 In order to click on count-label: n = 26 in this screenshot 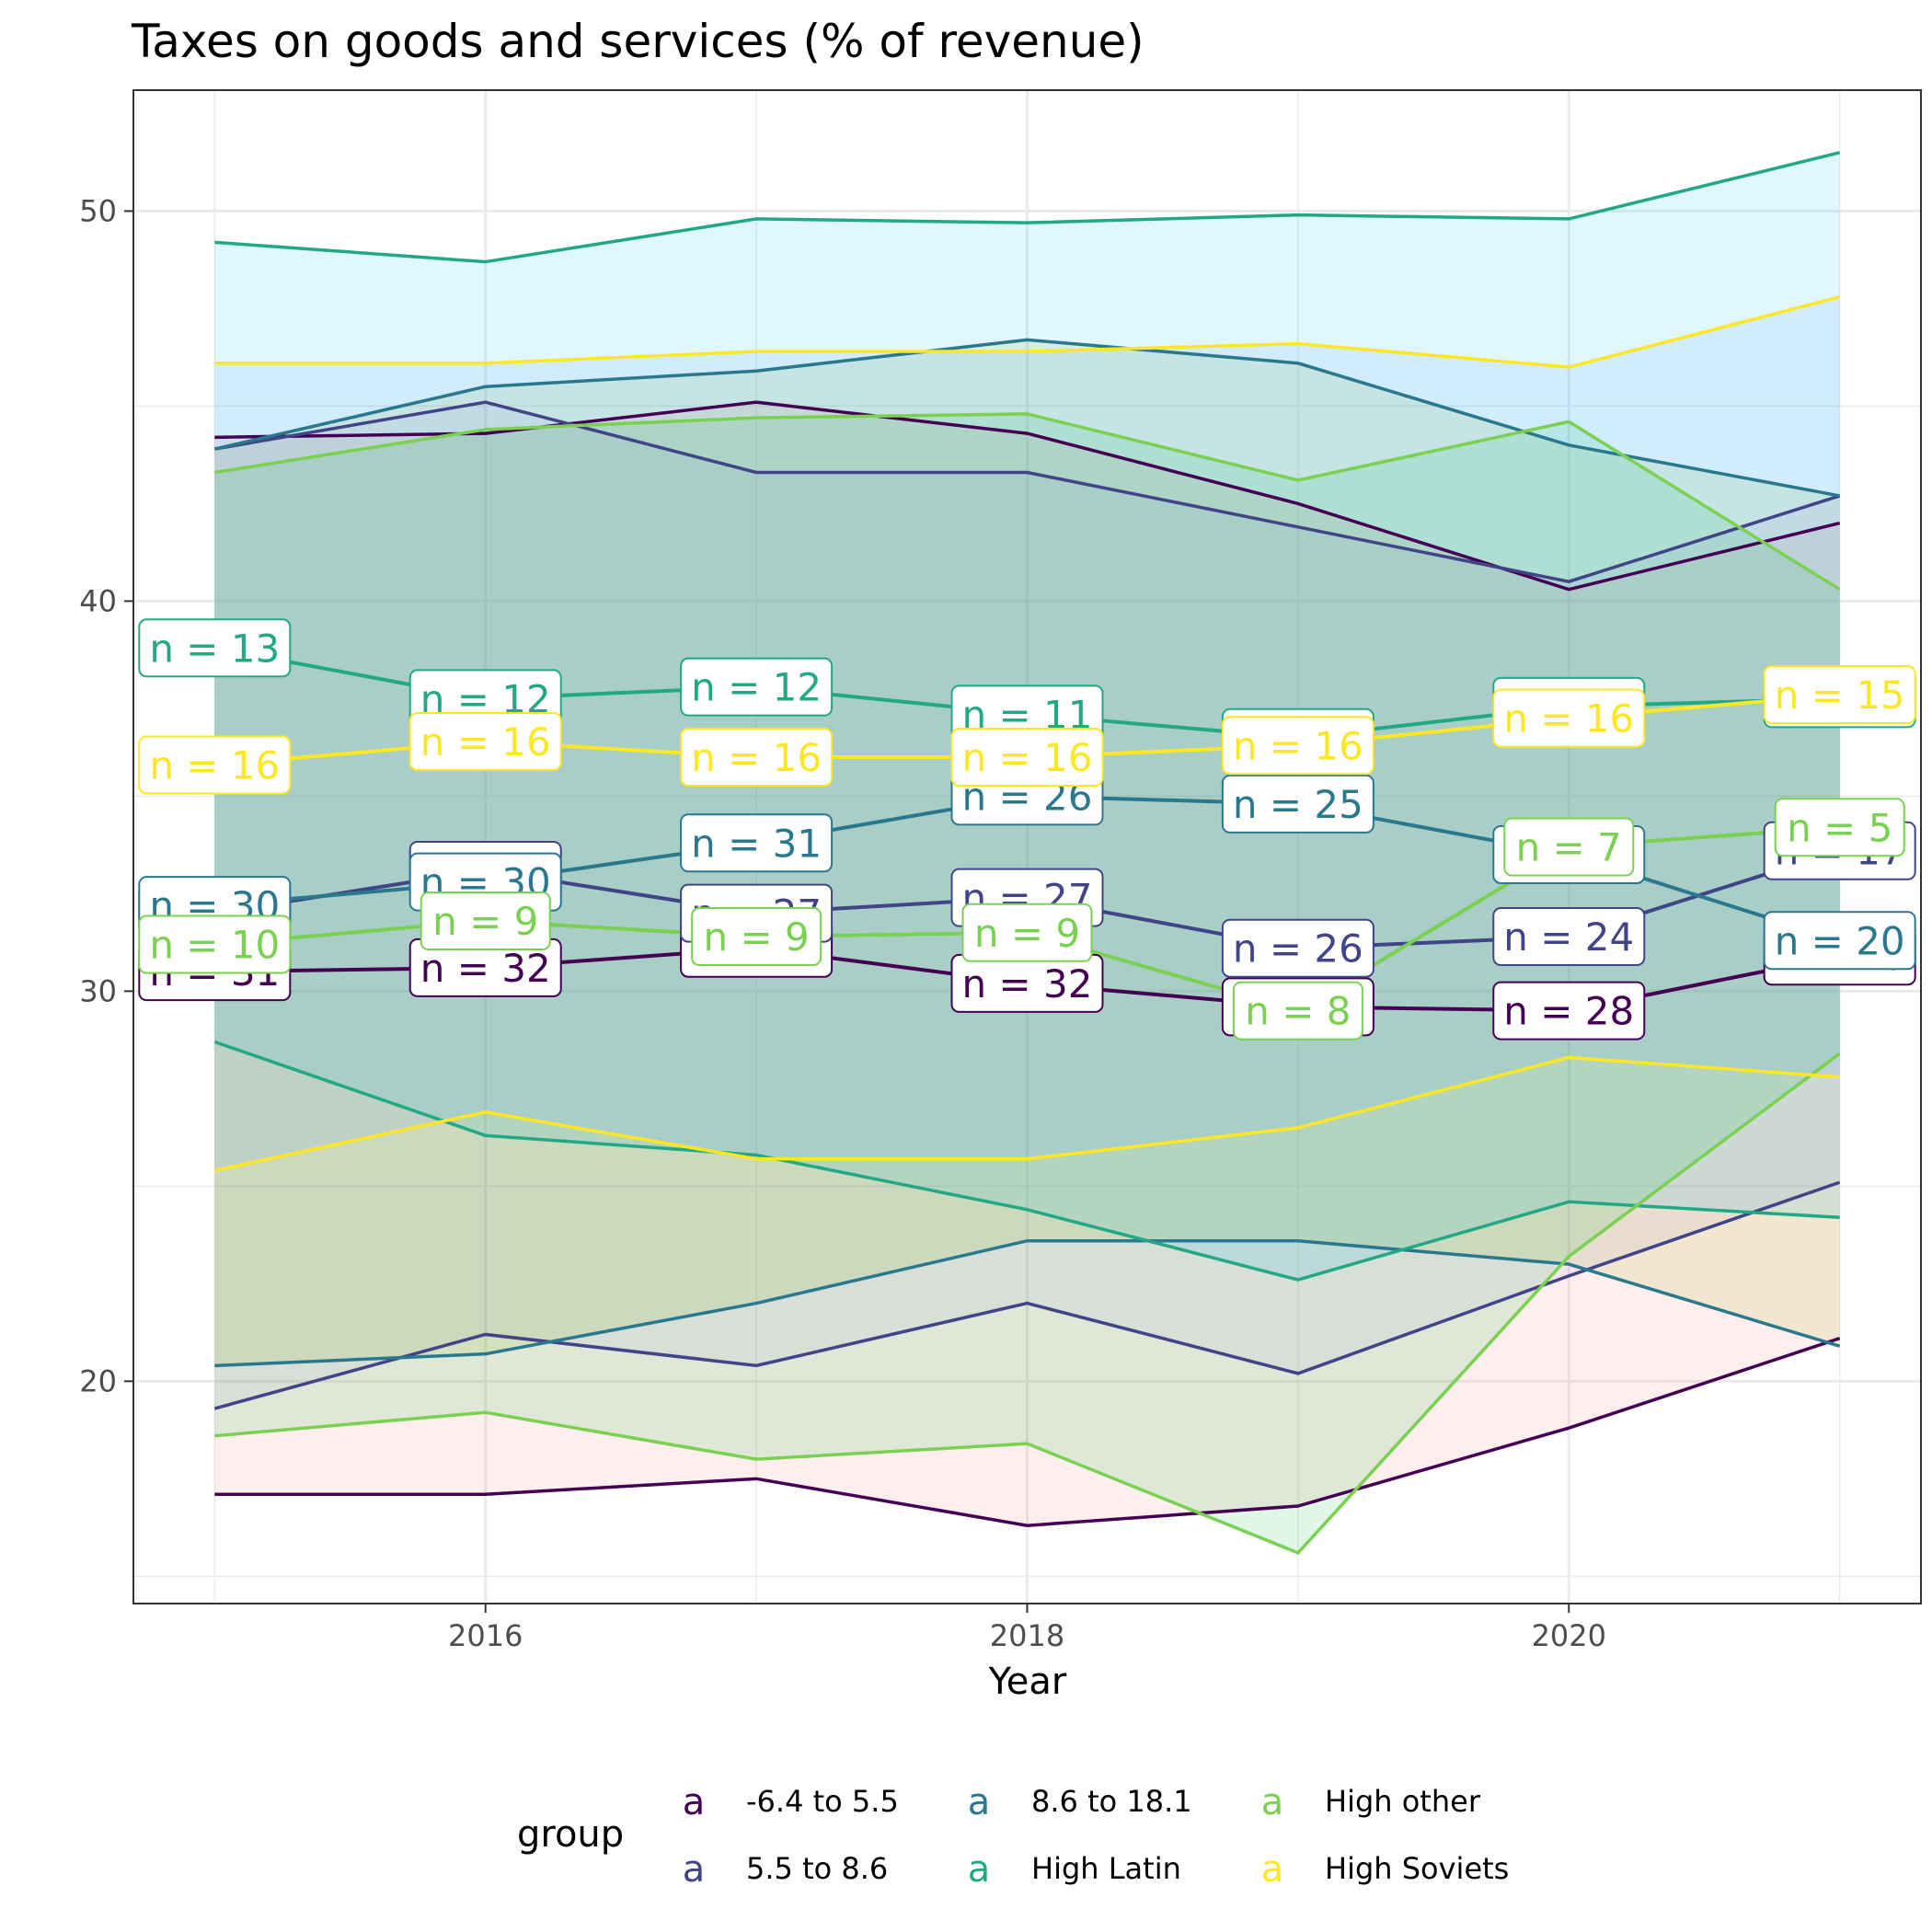, I will do `click(1297, 948)`.